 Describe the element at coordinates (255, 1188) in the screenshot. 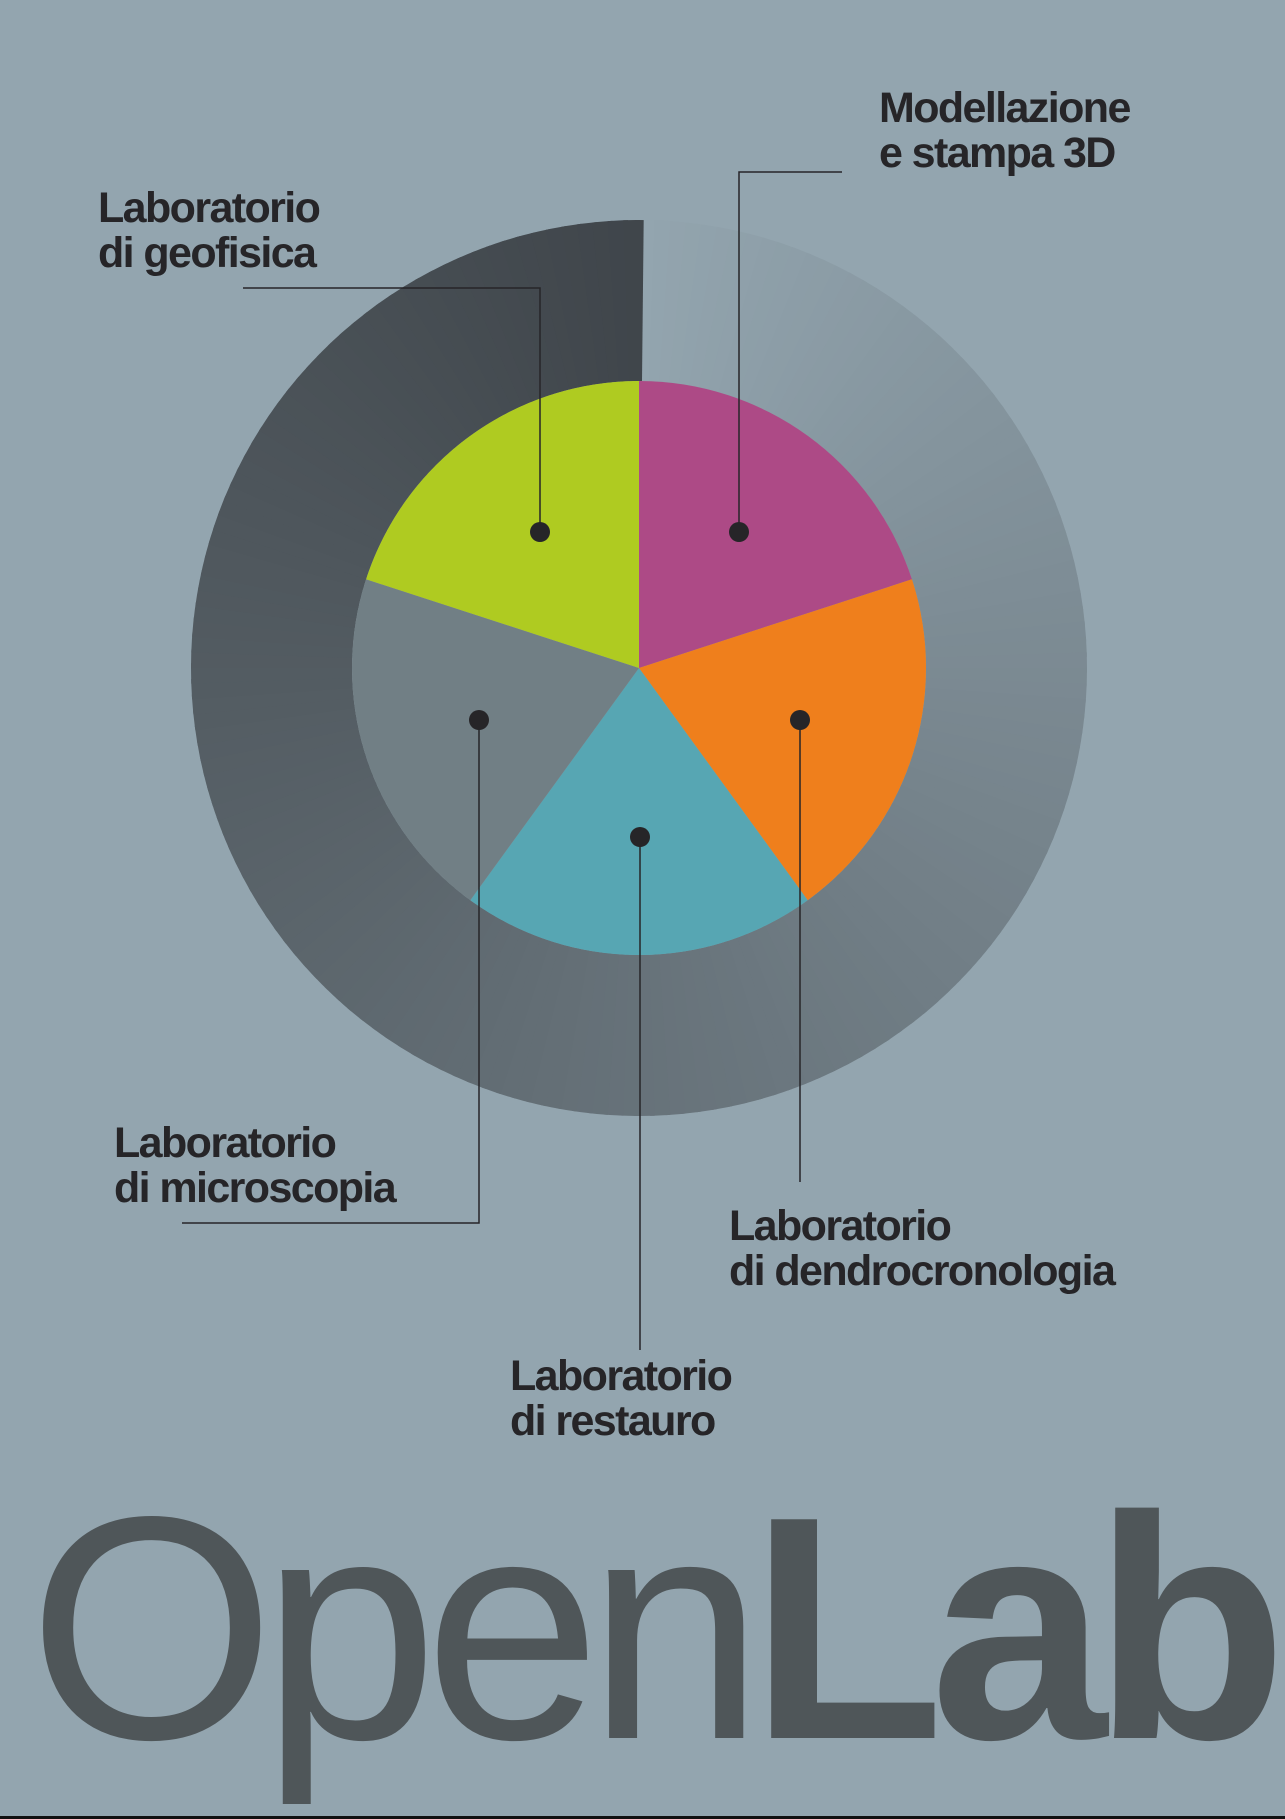

I see `label-line: di microscopia` at that location.